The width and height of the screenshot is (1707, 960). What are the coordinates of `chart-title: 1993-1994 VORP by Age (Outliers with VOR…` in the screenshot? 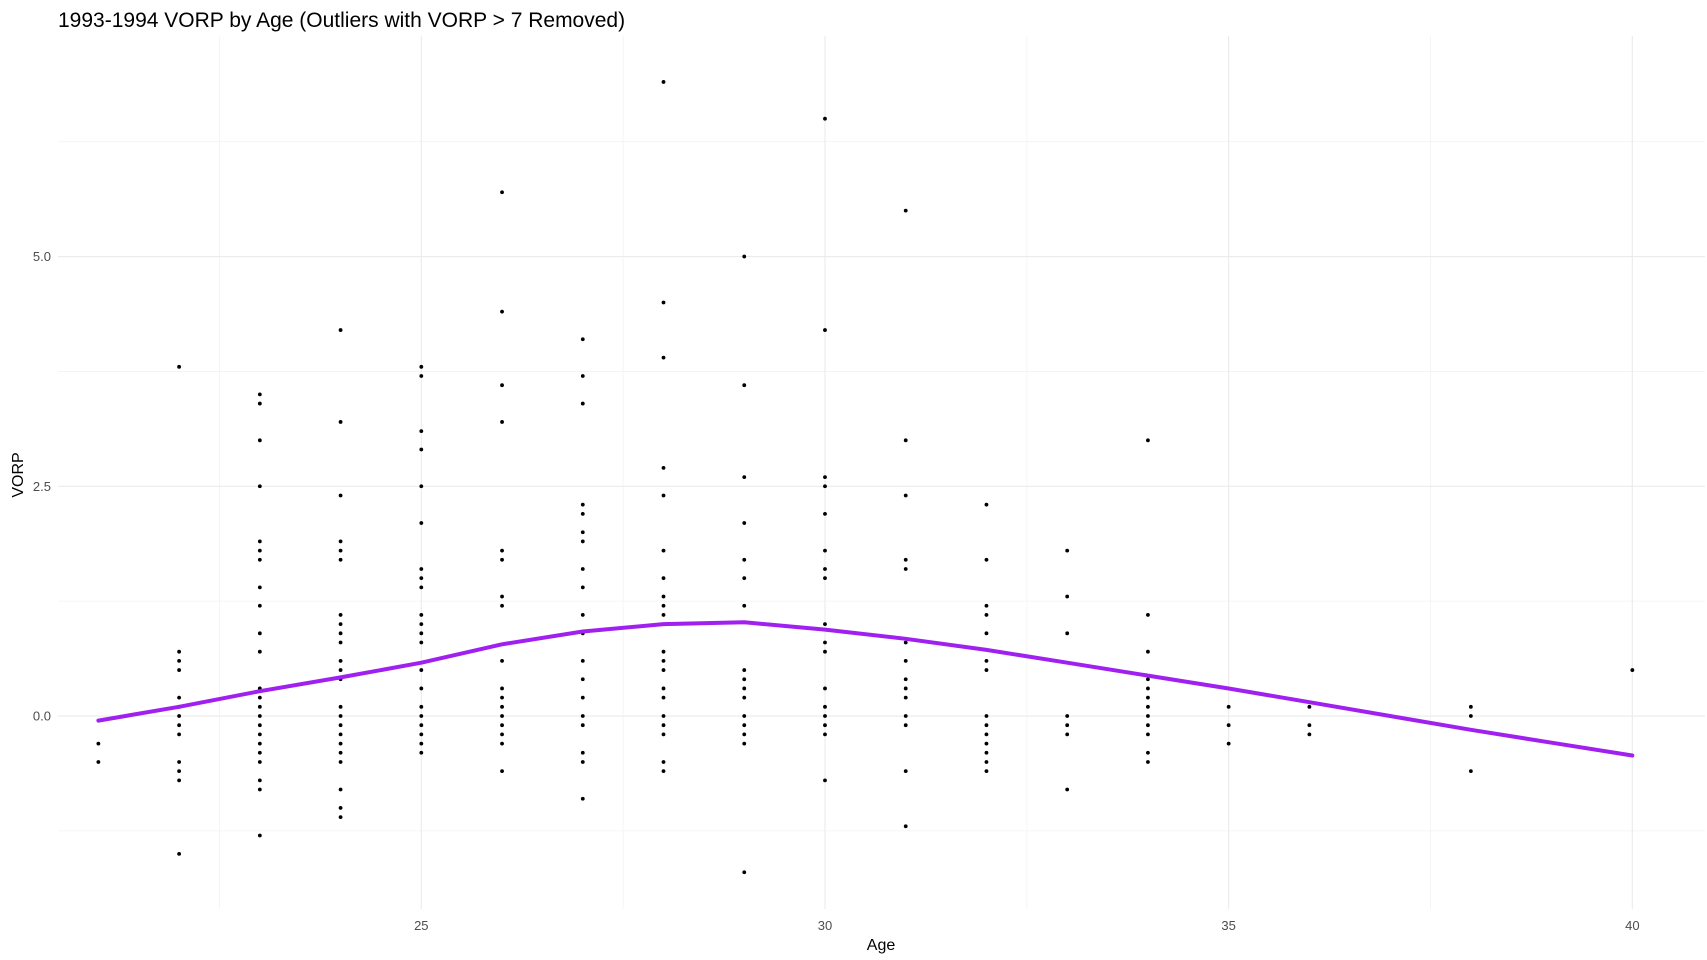 It's located at (341, 20).